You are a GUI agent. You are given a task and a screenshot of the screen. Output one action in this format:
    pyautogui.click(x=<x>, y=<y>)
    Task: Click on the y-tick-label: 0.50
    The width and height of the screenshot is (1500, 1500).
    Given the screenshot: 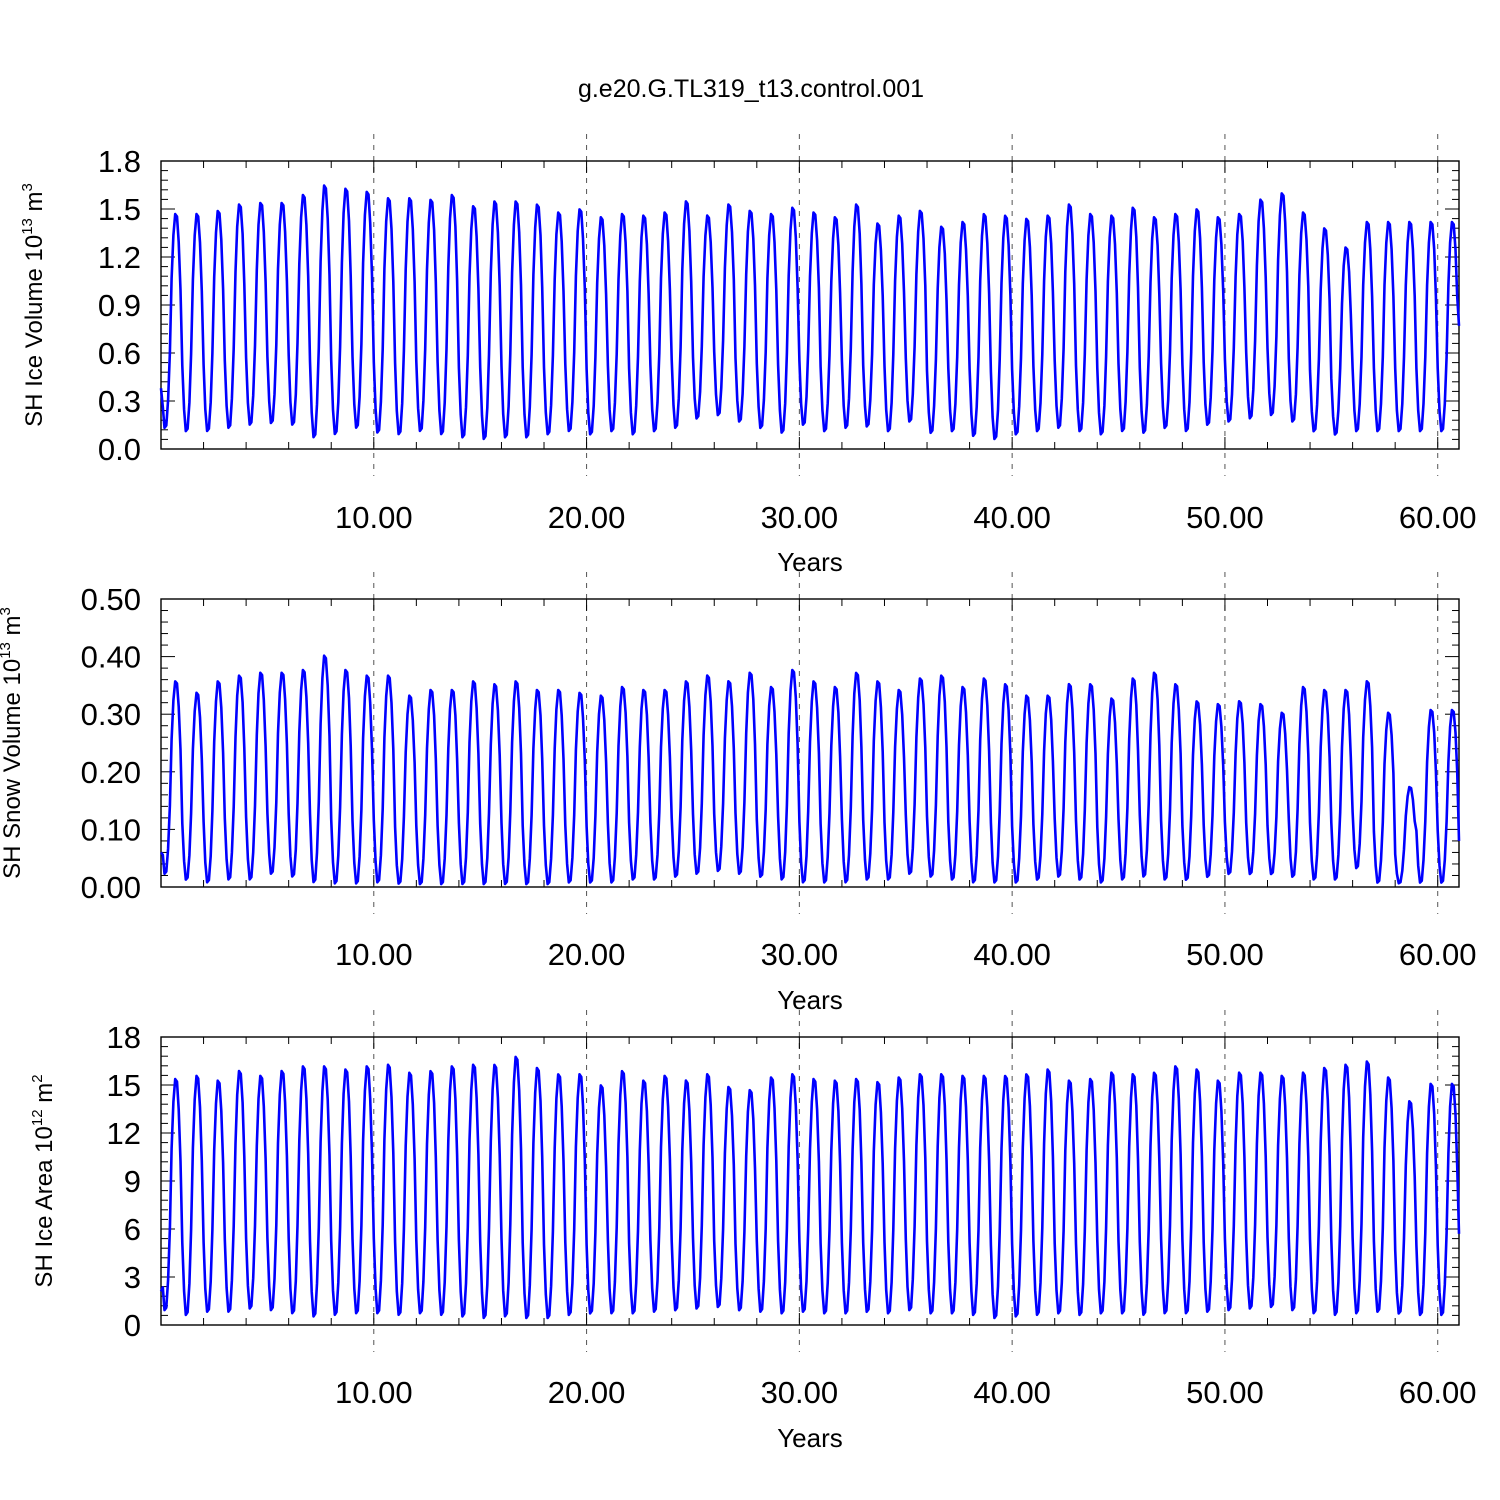 What is the action you would take?
    pyautogui.click(x=111, y=599)
    